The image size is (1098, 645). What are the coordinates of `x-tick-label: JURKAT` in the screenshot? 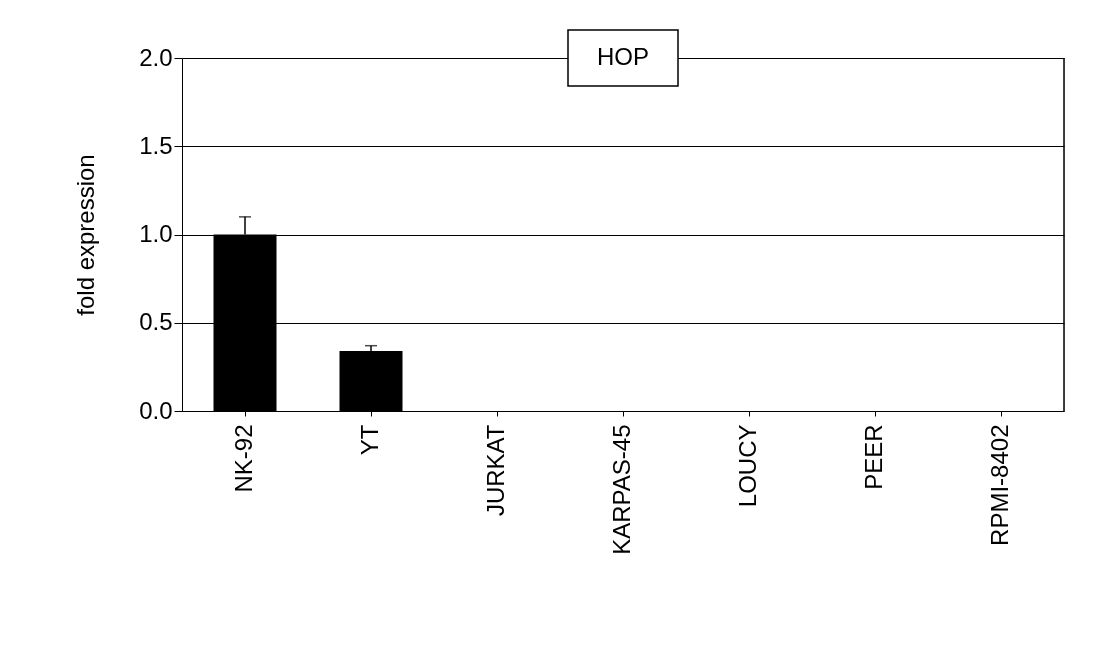 It's located at (495, 470).